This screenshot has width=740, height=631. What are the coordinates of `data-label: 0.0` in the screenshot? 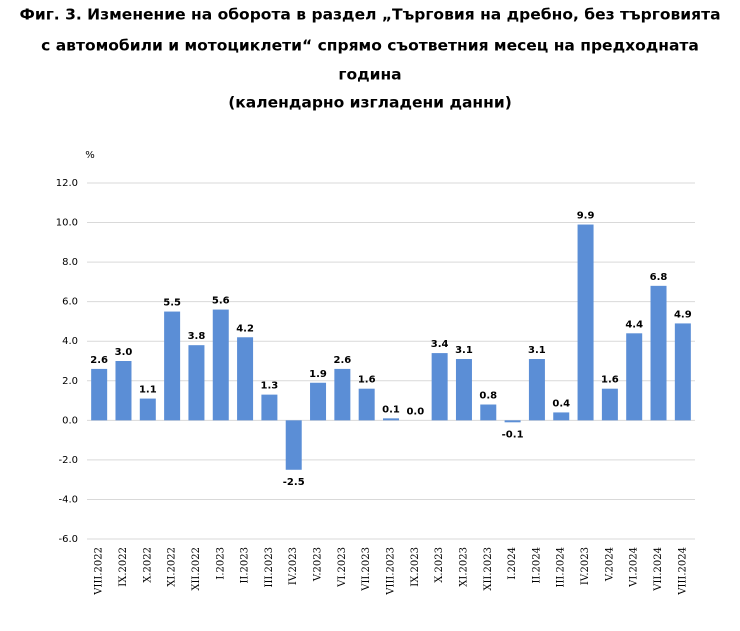 It's located at (415, 411).